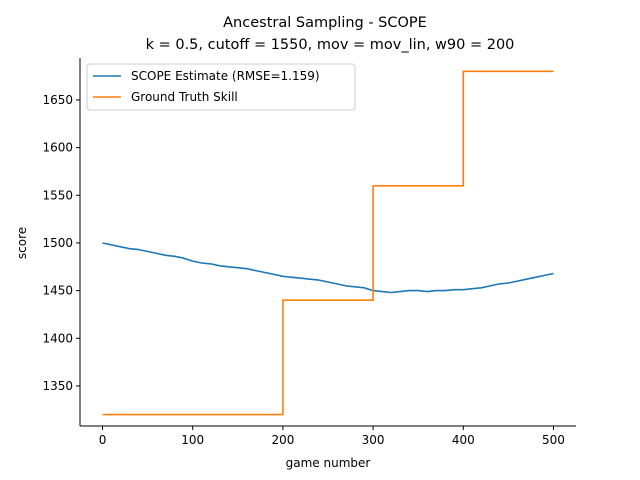  Describe the element at coordinates (328, 268) in the screenshot. I see `series-line-scope-estimate` at that location.